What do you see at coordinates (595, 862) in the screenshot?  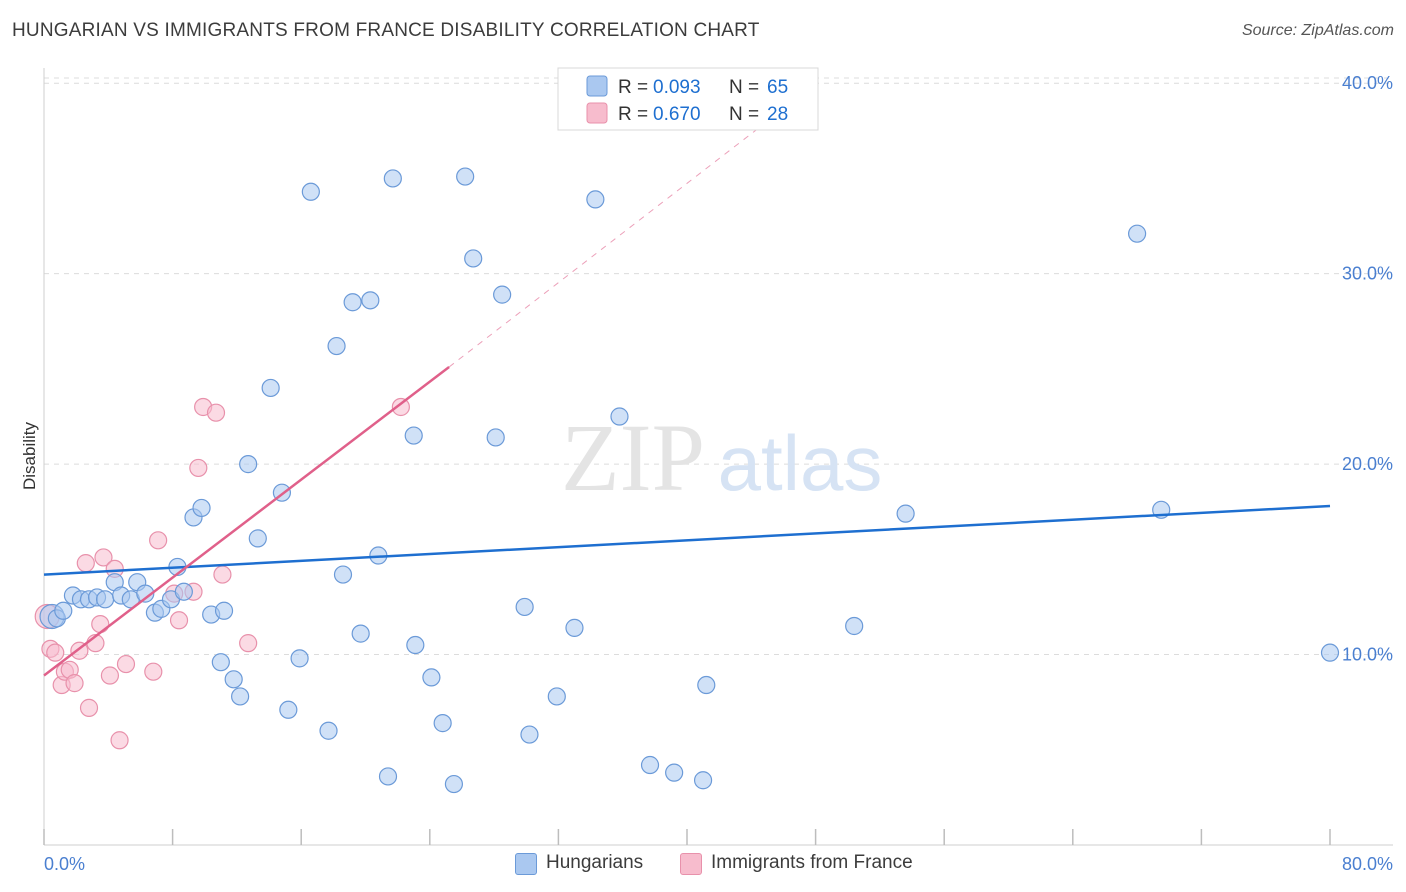 I see `legend-bottom-hungarians: Hungarians` at bounding box center [595, 862].